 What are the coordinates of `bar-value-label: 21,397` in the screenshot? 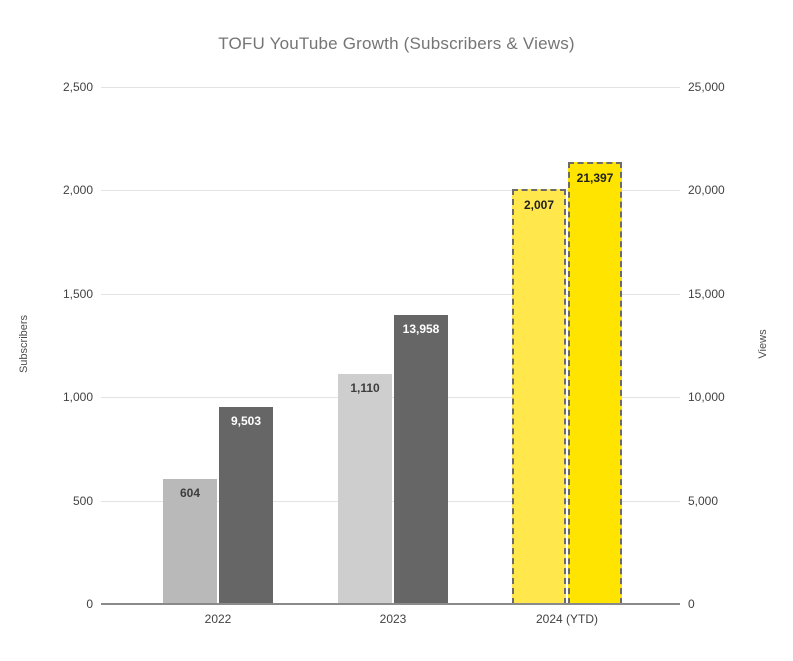 It's located at (595, 177).